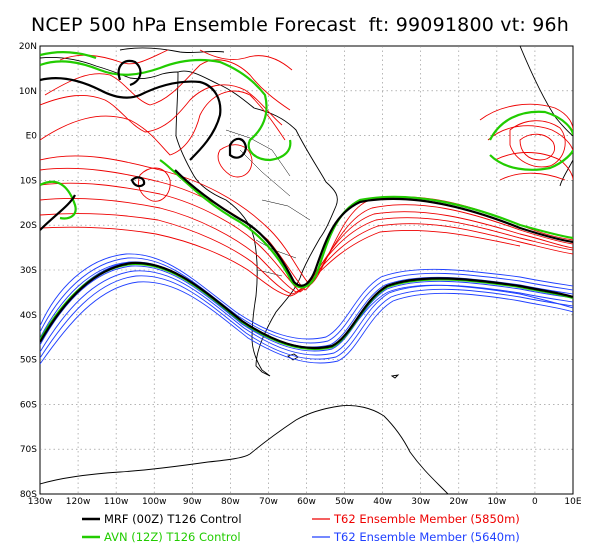  What do you see at coordinates (154, 502) in the screenshot?
I see `longitude-label: 100w` at bounding box center [154, 502].